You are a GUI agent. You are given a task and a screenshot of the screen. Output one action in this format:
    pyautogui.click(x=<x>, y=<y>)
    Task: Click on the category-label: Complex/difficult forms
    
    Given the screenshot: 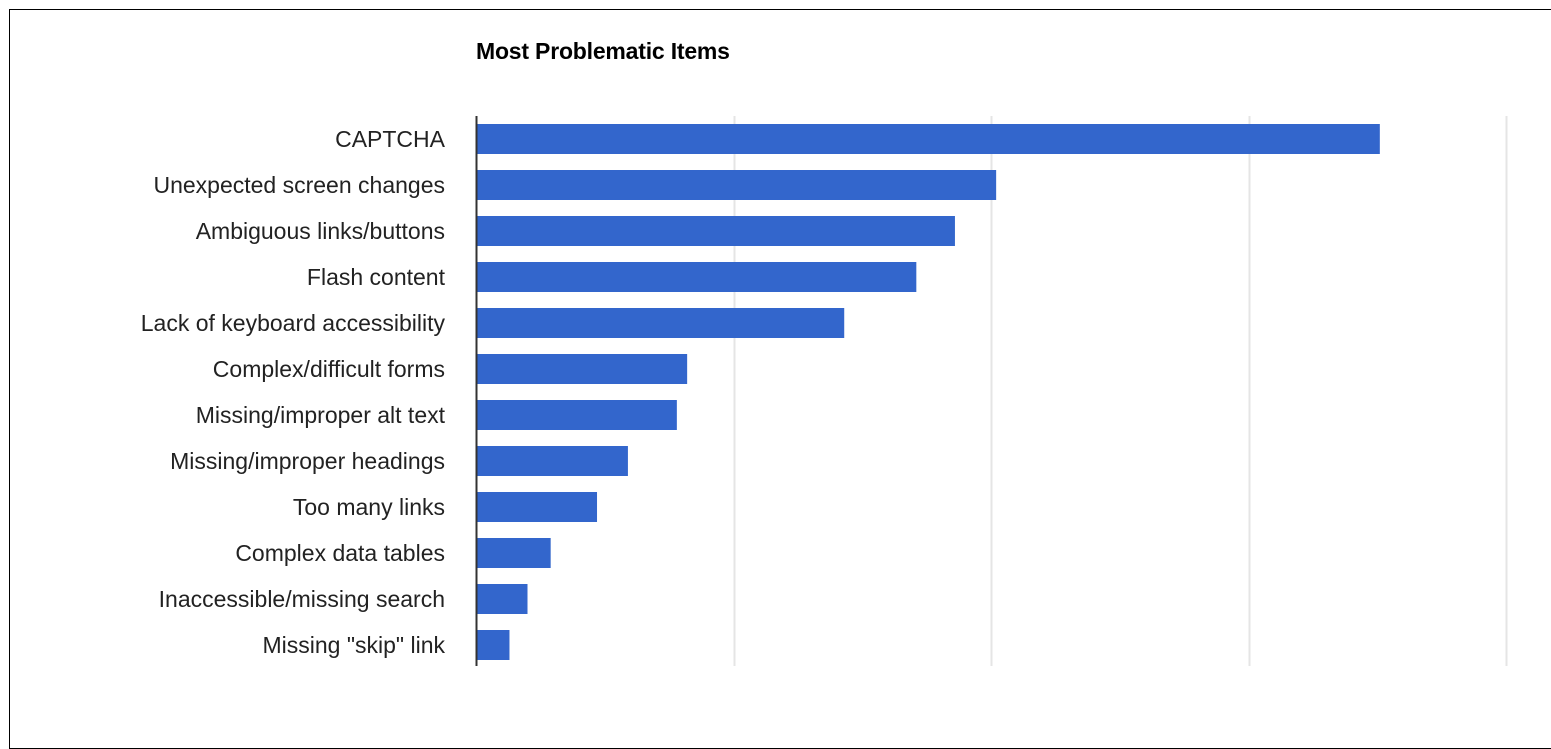 What is the action you would take?
    pyautogui.click(x=329, y=369)
    